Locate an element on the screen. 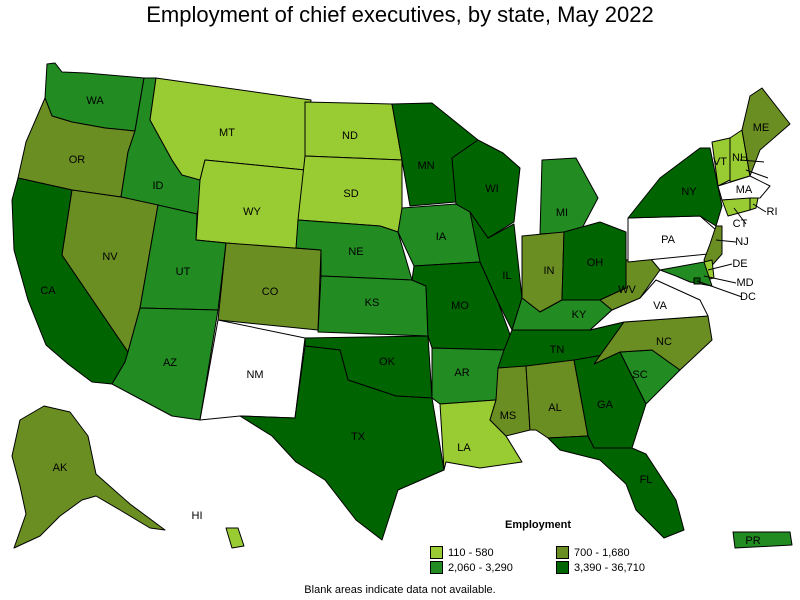  state-az is located at coordinates (165, 364).